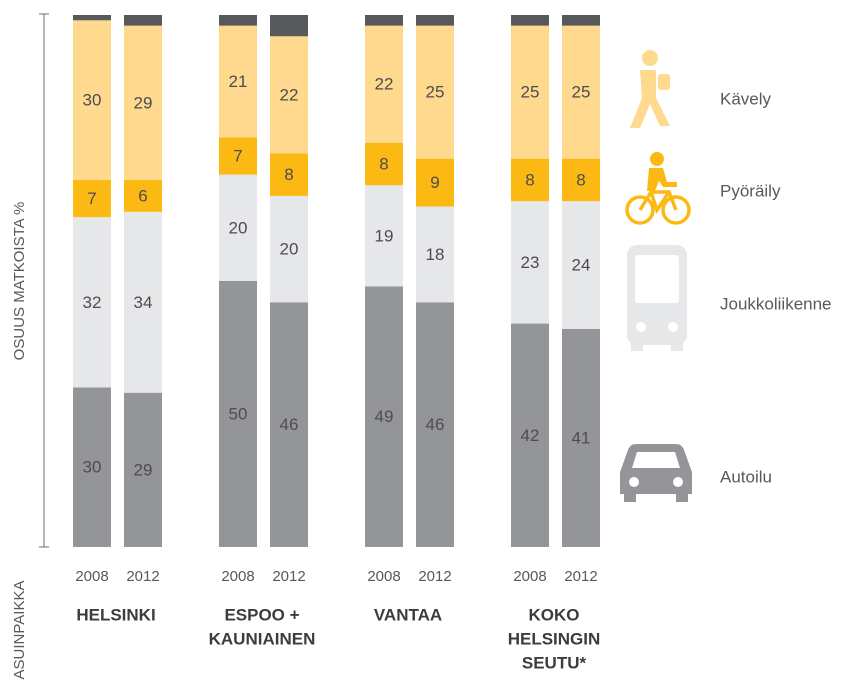  I want to click on legend-label: Kävely, so click(746, 98).